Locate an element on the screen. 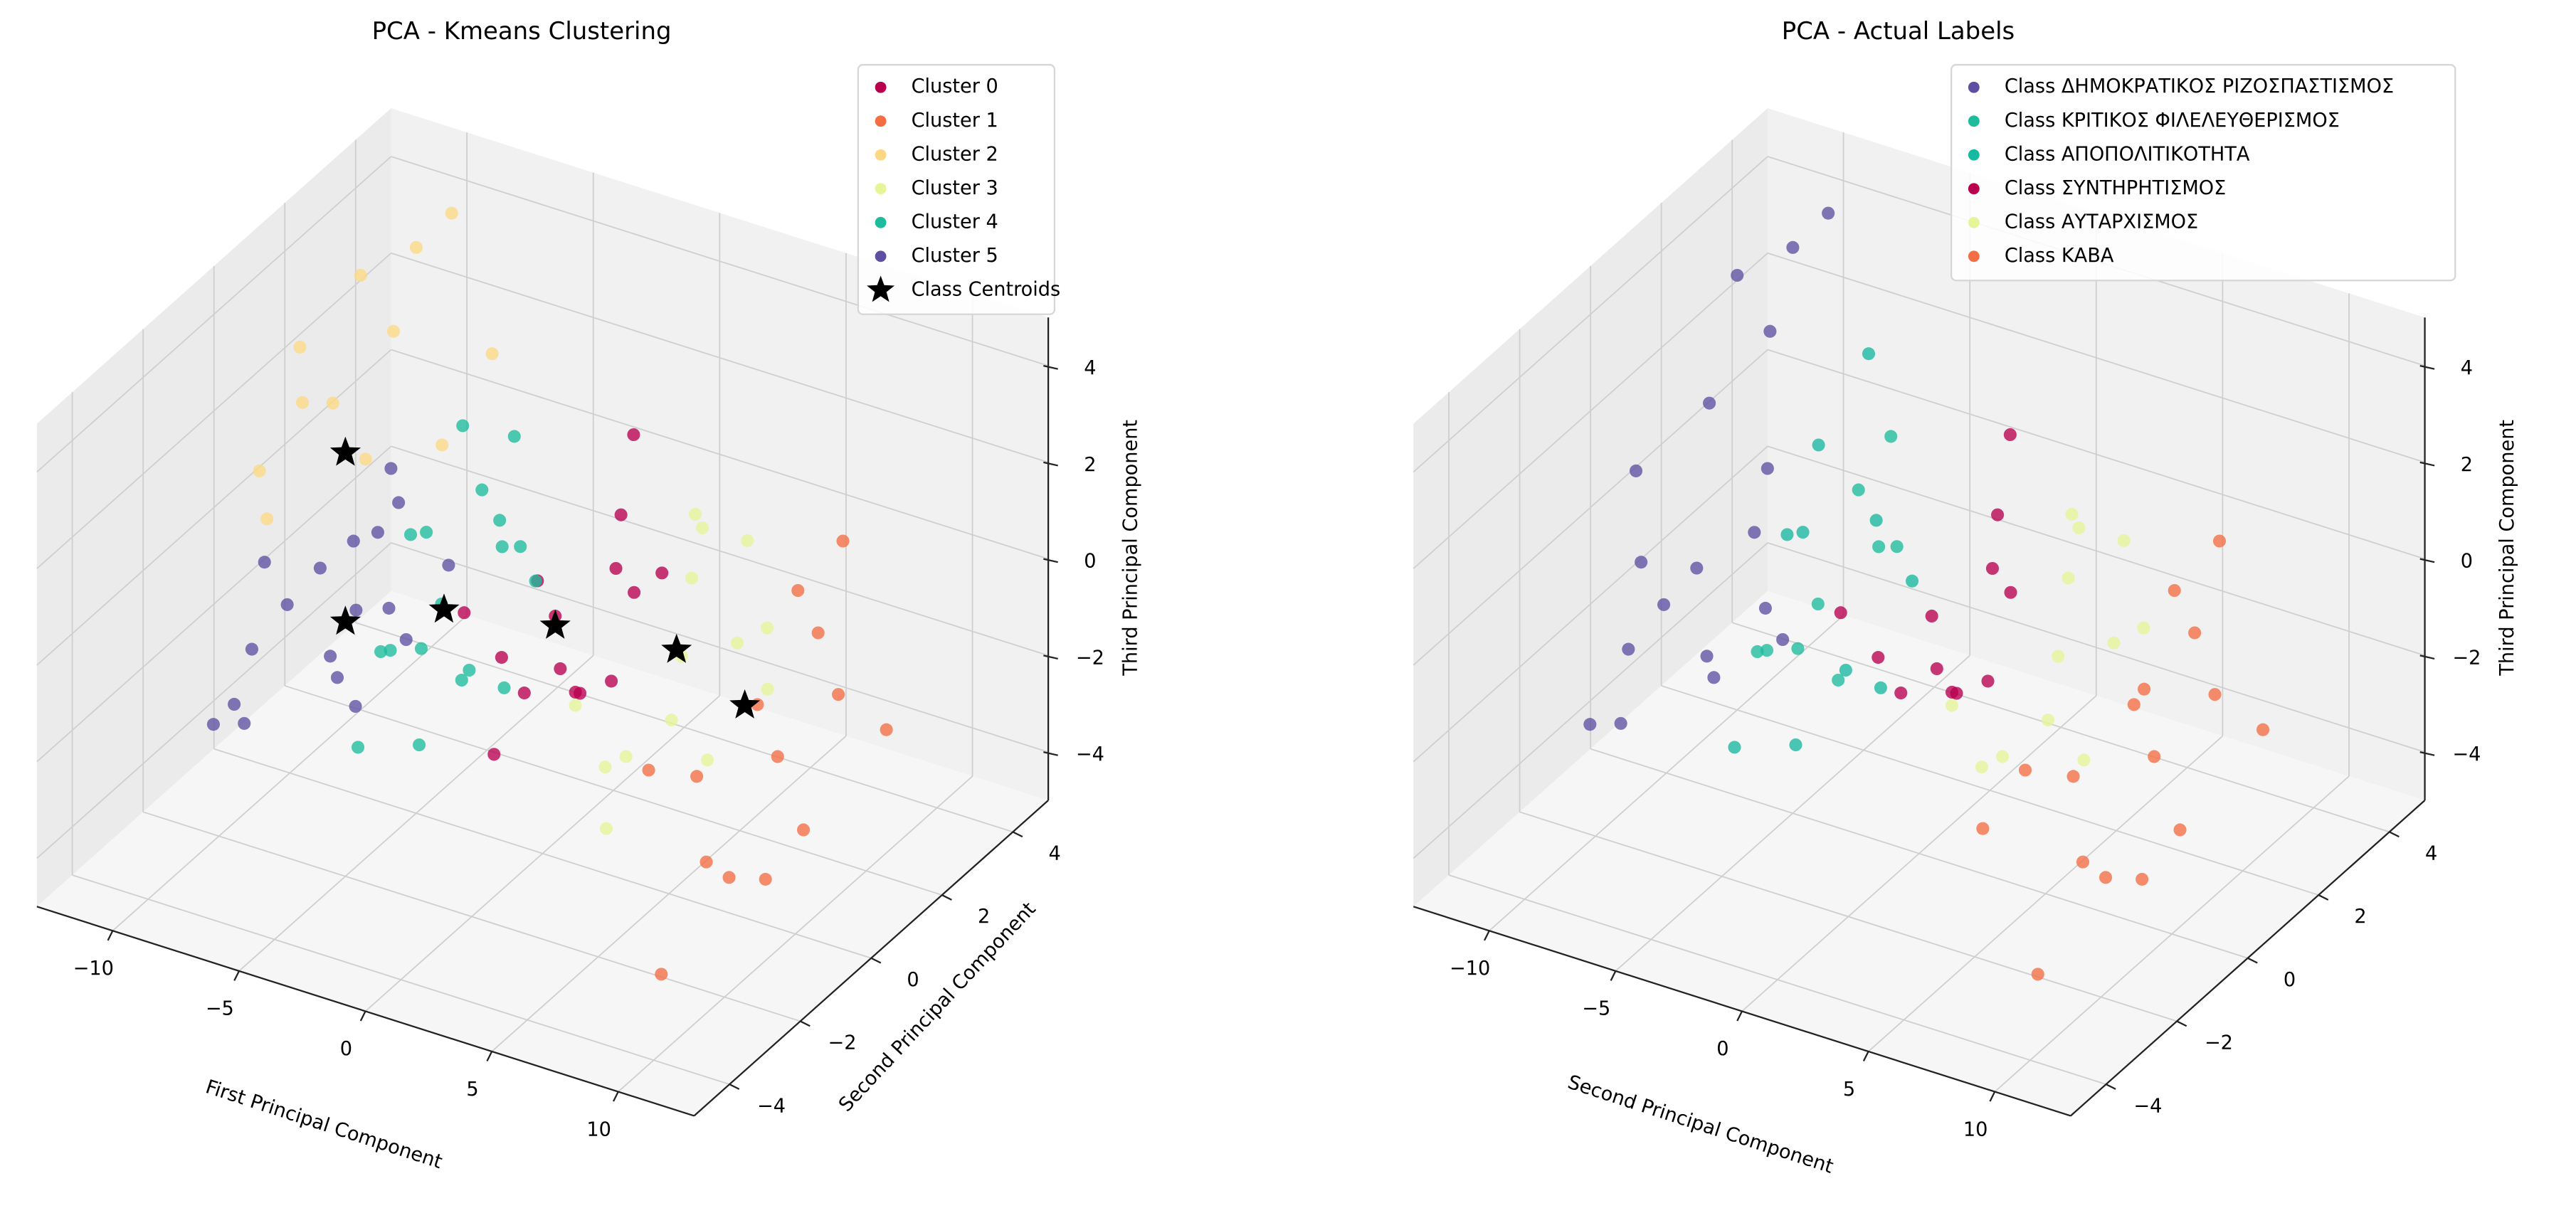 The width and height of the screenshot is (2576, 1208). x-tick-label: 5 is located at coordinates (472, 1090).